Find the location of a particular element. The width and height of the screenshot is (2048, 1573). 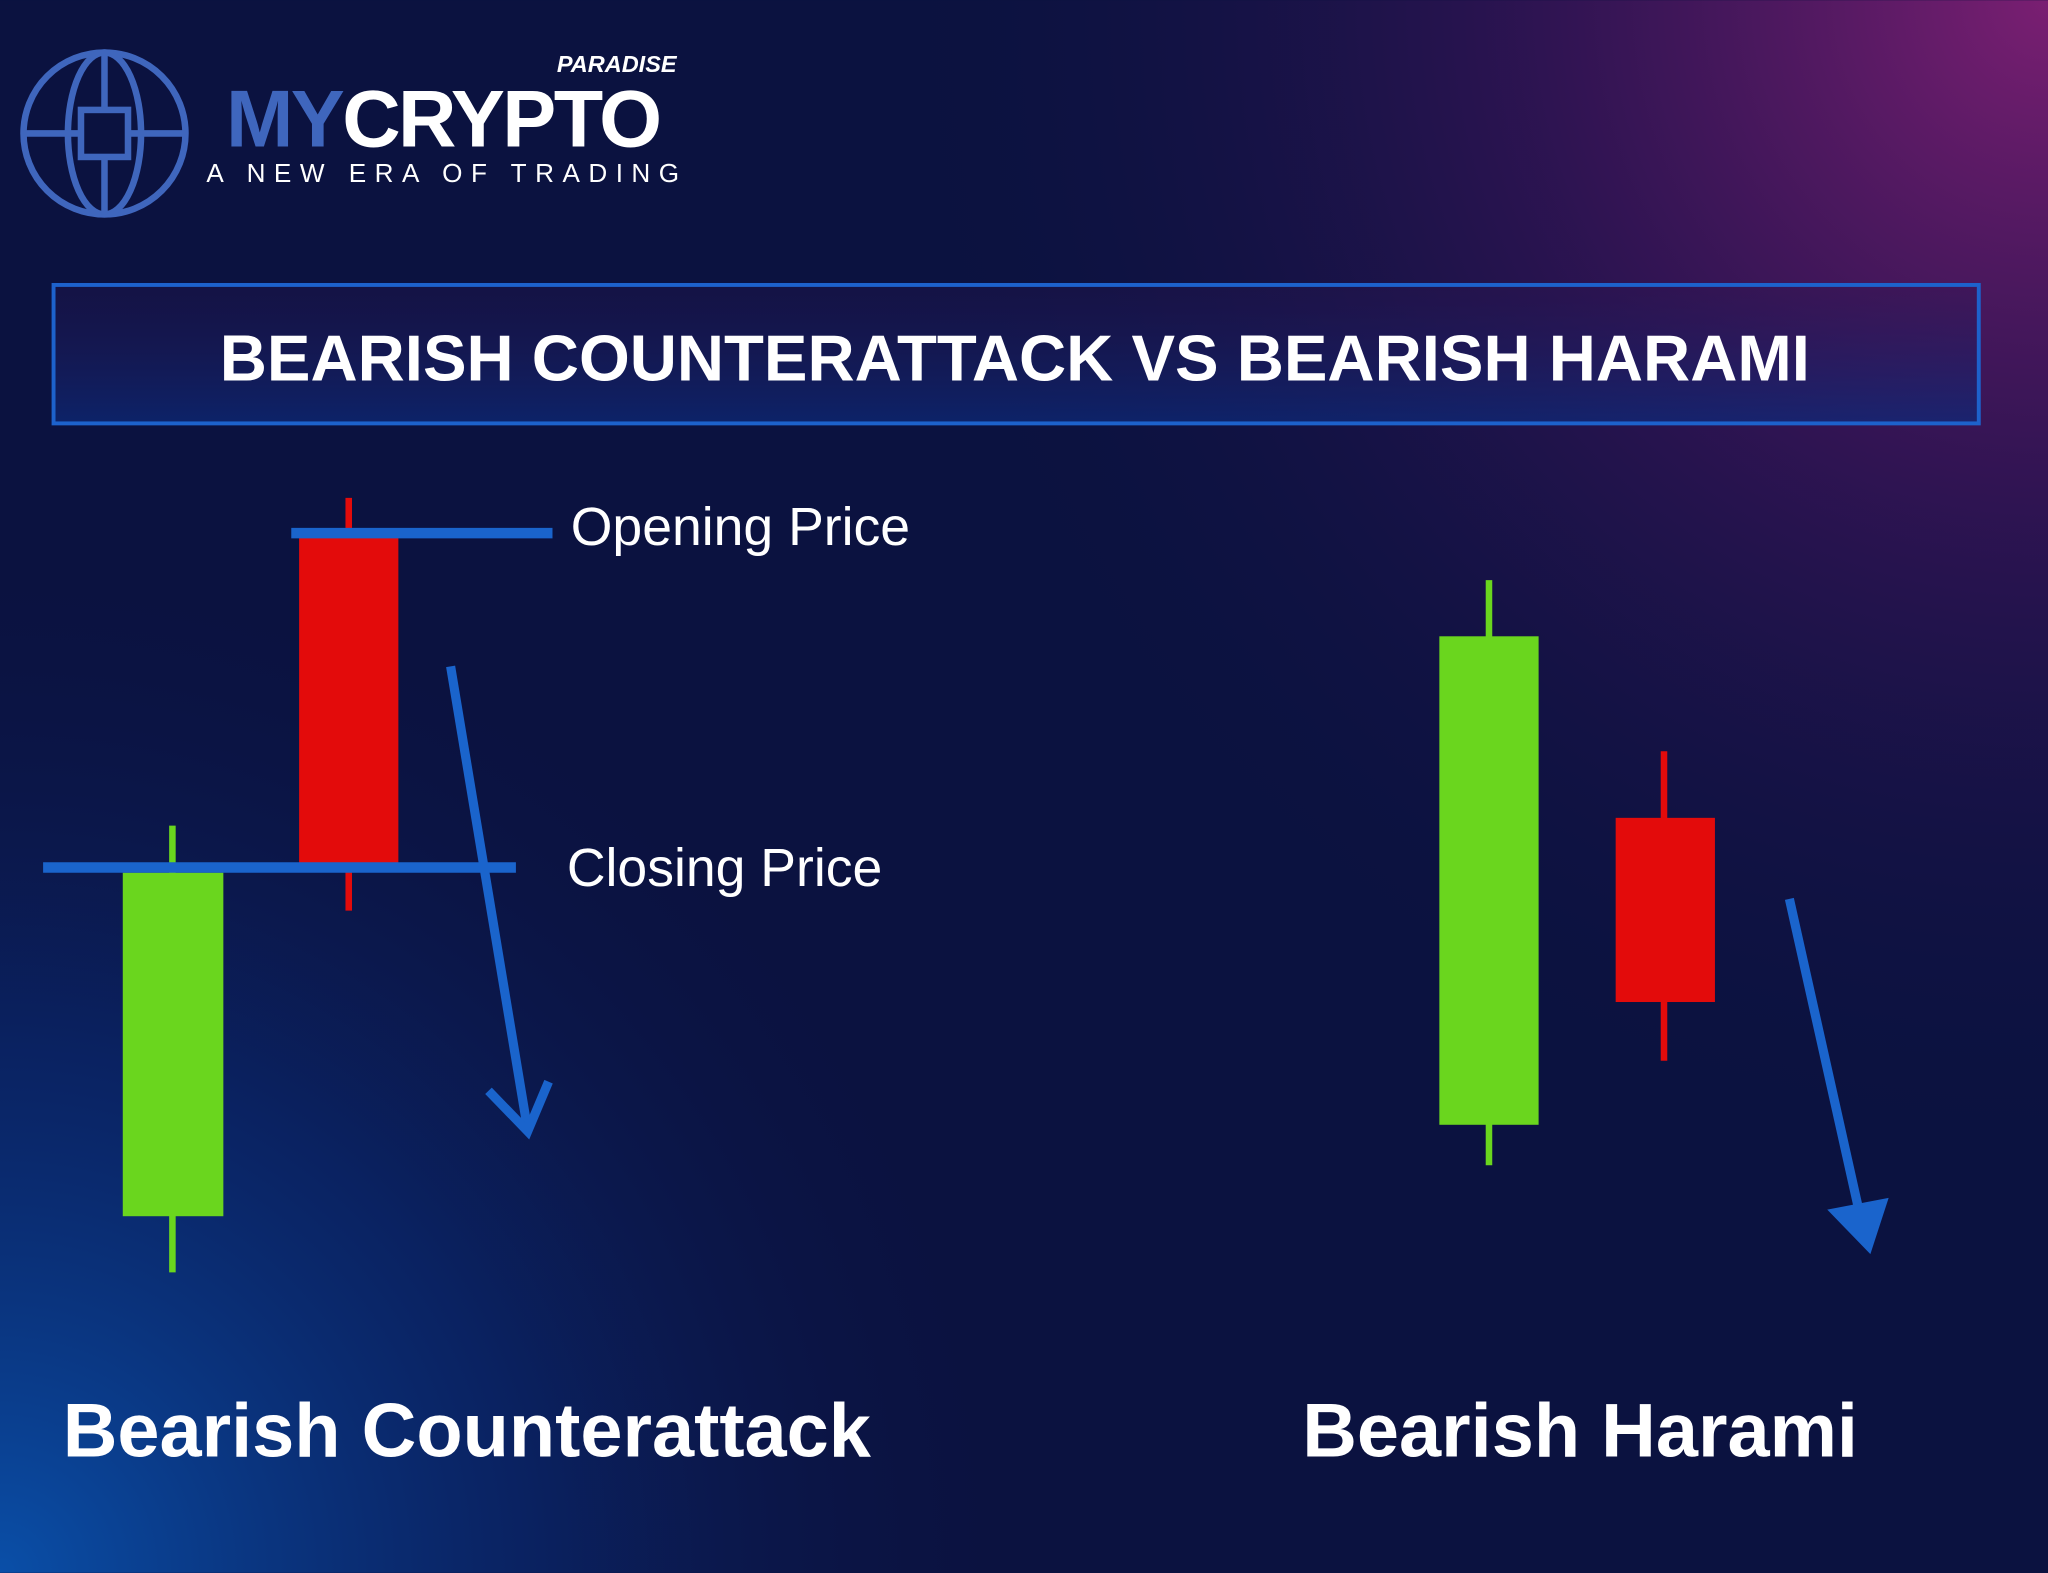

right-caption: Bearish Harami is located at coordinates (1580, 1431).